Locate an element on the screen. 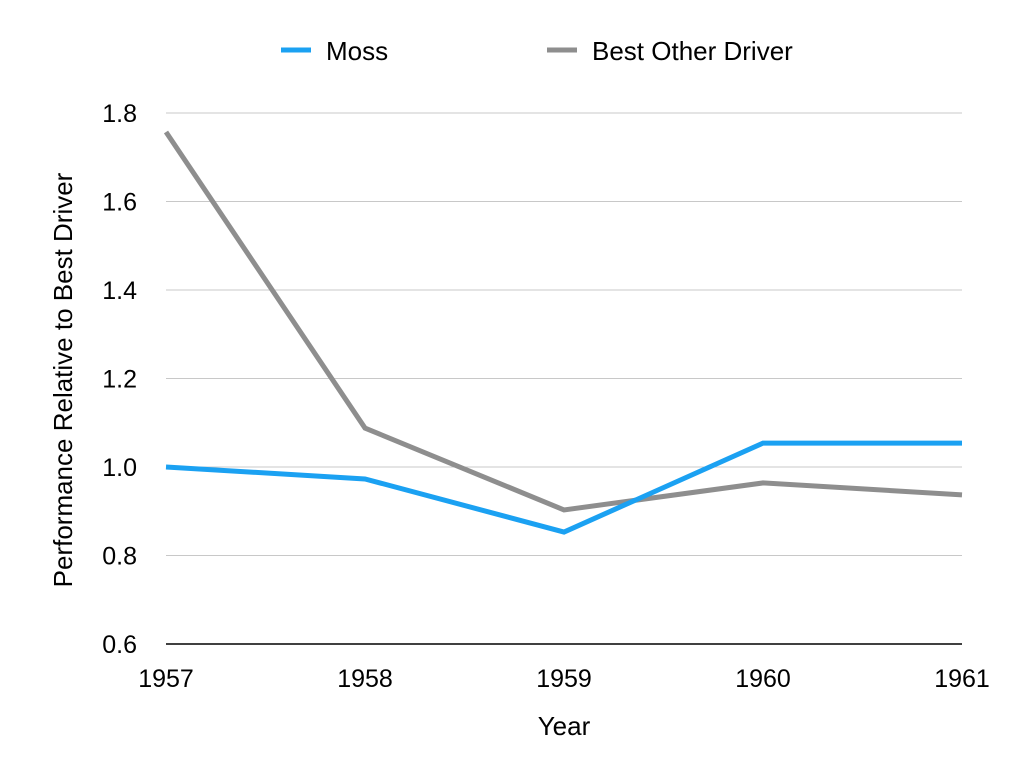 This screenshot has width=1024, height=776. y-axis-ticks: 0.6 0.8 1.0 1.2 1.4 1.6 1.8 is located at coordinates (119, 379).